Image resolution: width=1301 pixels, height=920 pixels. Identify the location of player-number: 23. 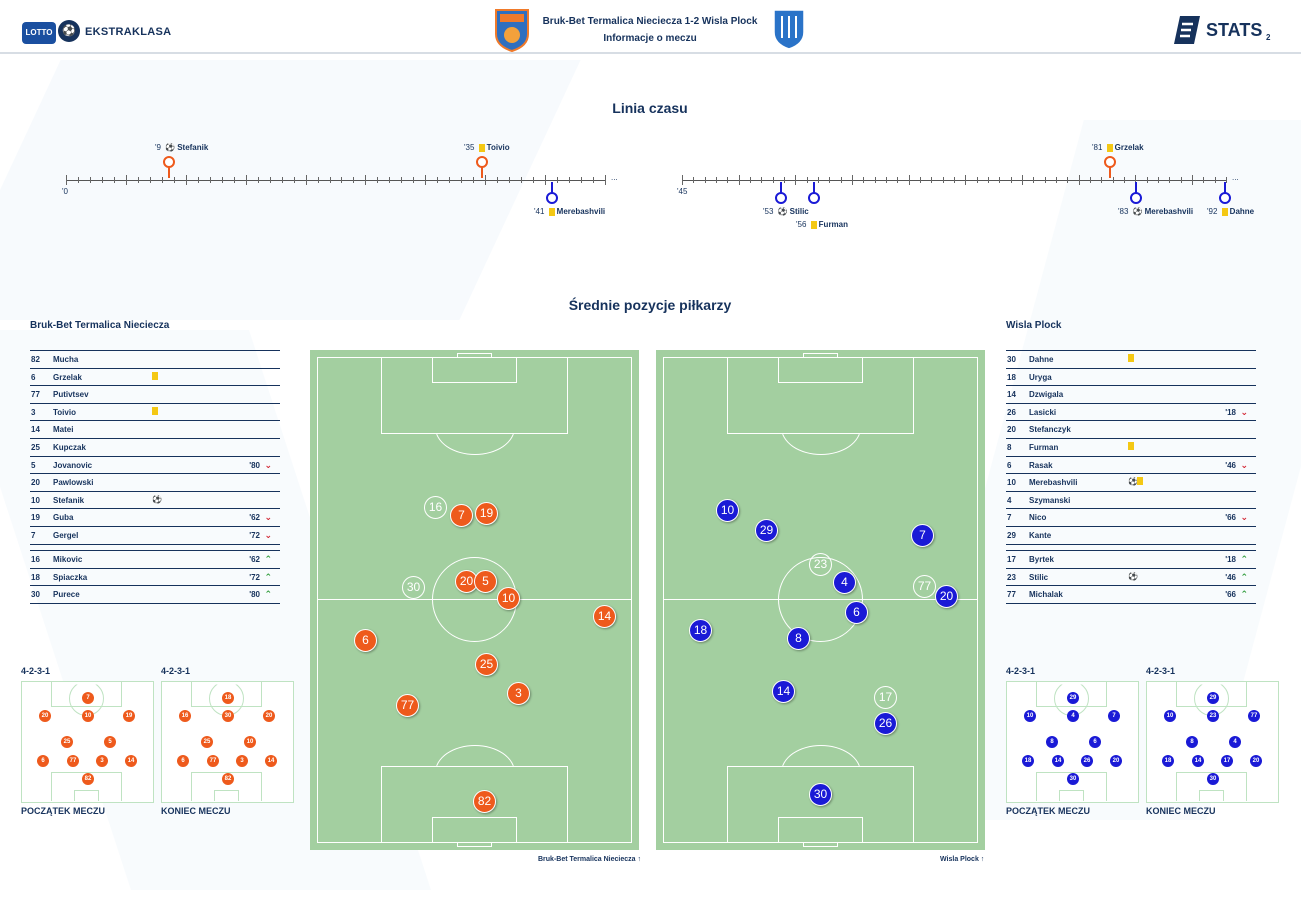
(1011, 577).